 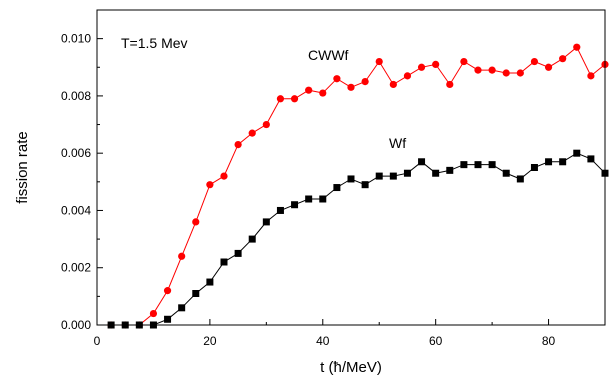 I want to click on x-tick-label: 0, so click(x=97, y=341).